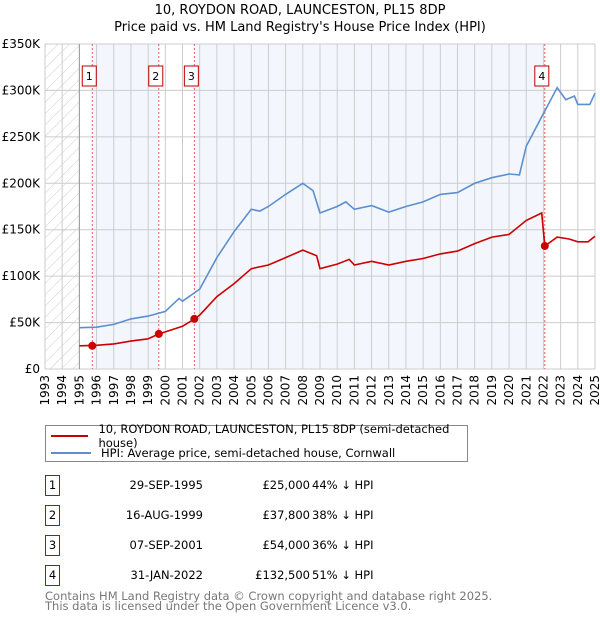  What do you see at coordinates (286, 515) in the screenshot?
I see `sale-price: £37,800` at bounding box center [286, 515].